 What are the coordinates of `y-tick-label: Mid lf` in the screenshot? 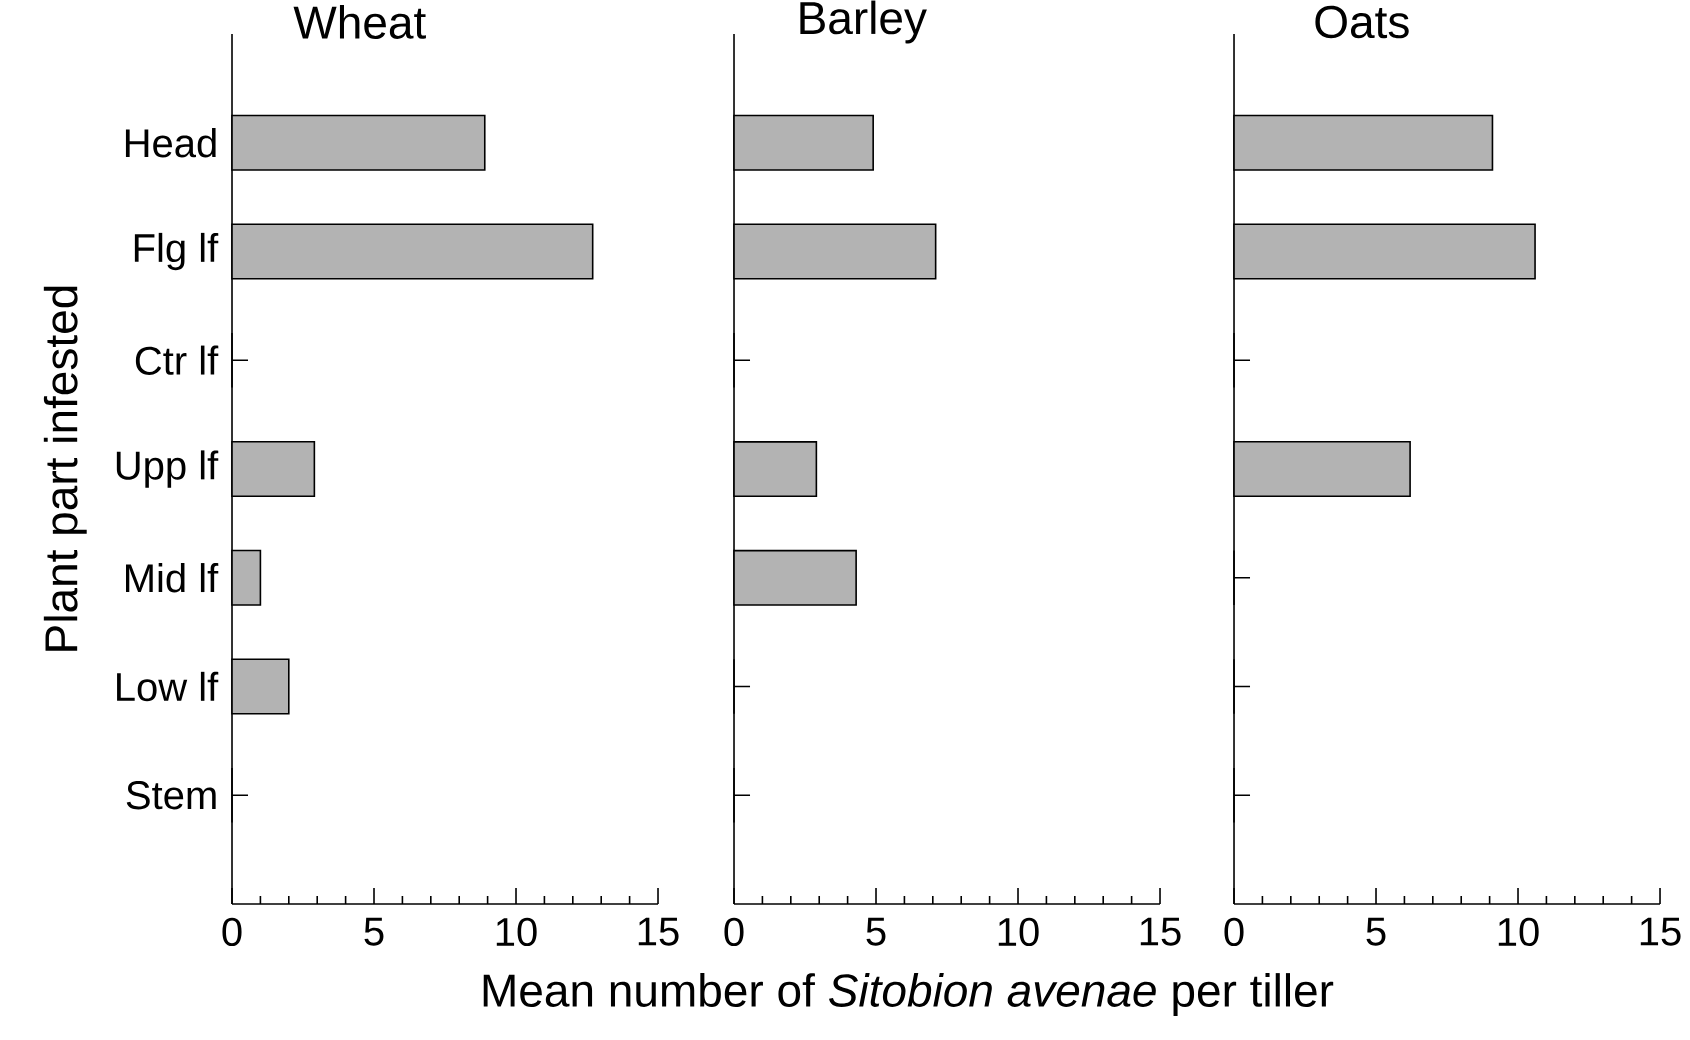 It's located at (172, 578).